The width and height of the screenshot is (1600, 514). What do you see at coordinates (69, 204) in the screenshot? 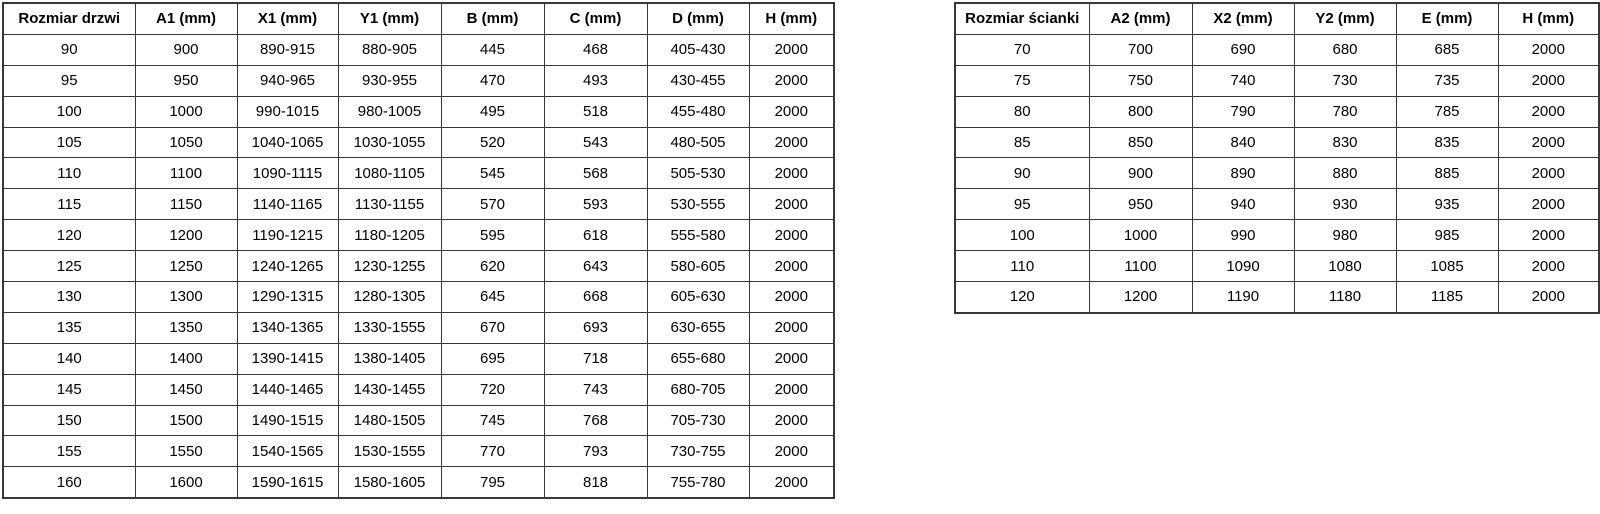
I see `table-cell: 115` at bounding box center [69, 204].